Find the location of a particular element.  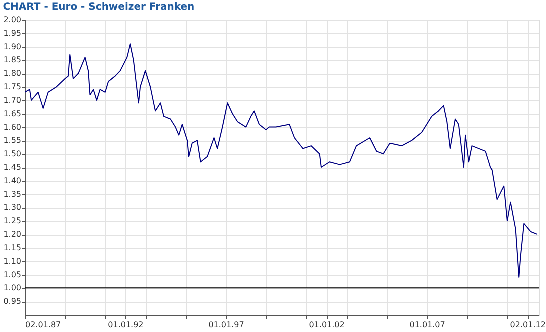

x-tick-label: 02.01.12 is located at coordinates (528, 325).